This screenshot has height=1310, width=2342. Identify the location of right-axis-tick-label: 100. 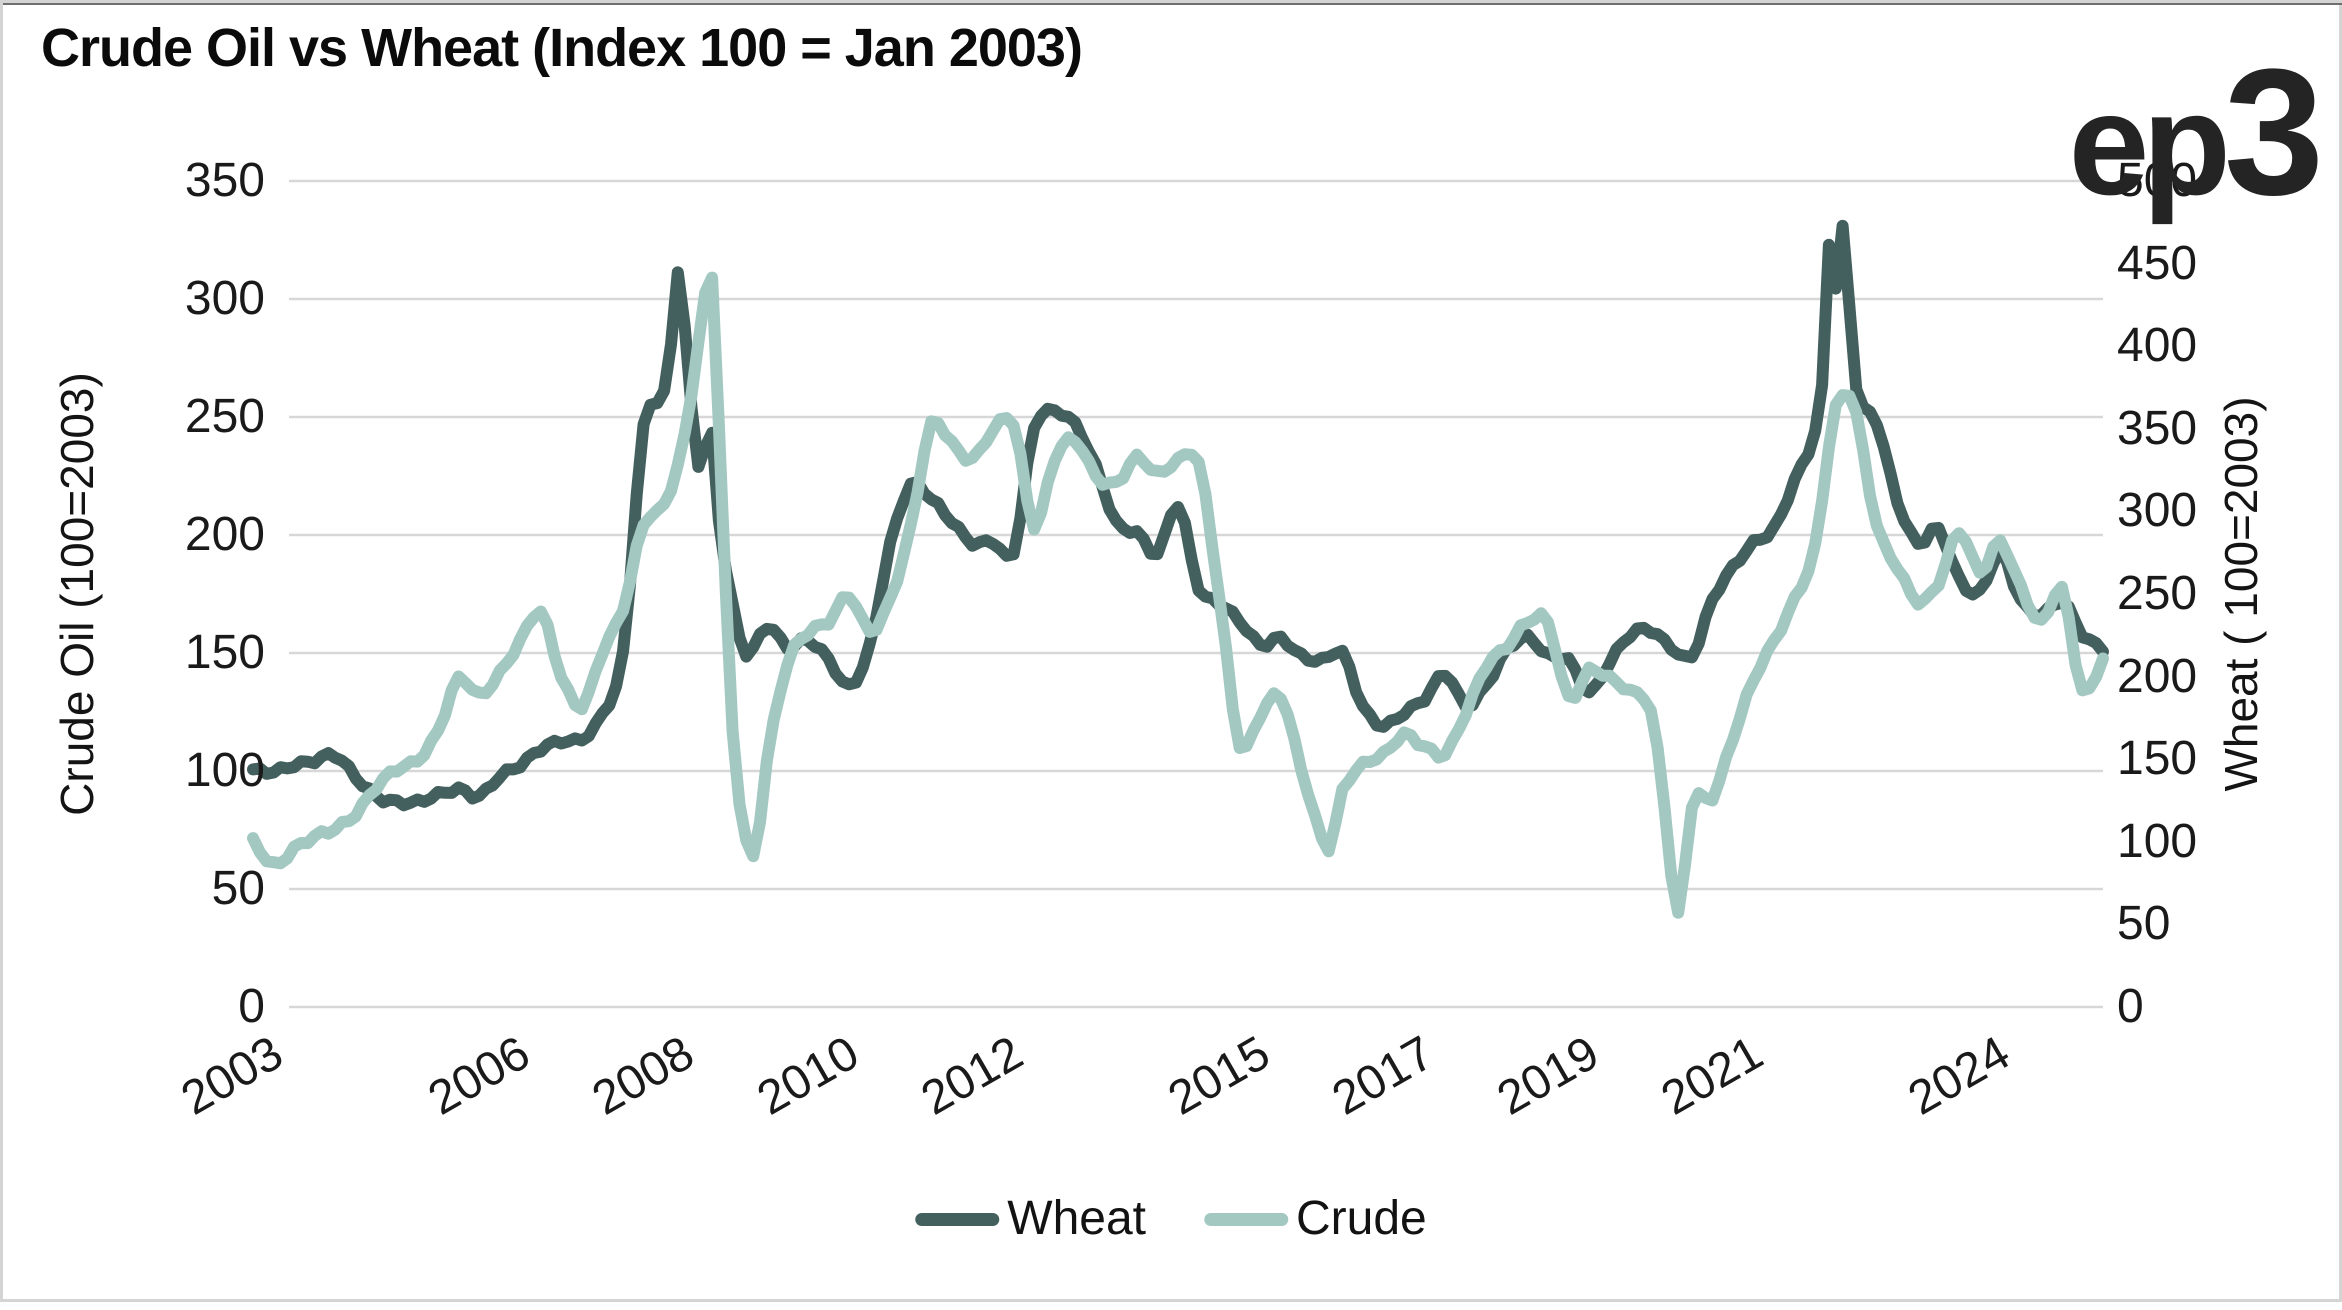
(2157, 841).